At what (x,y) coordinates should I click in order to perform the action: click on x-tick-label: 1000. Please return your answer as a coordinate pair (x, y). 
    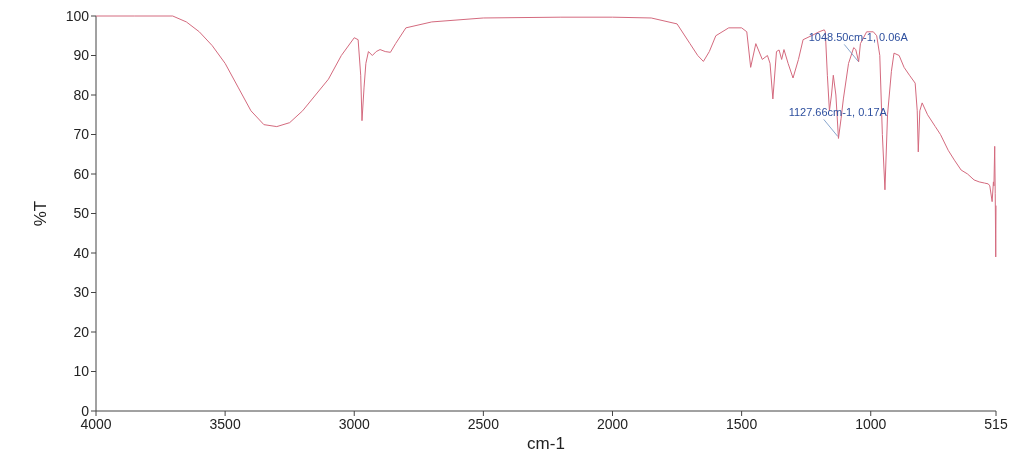
    Looking at the image, I should click on (871, 424).